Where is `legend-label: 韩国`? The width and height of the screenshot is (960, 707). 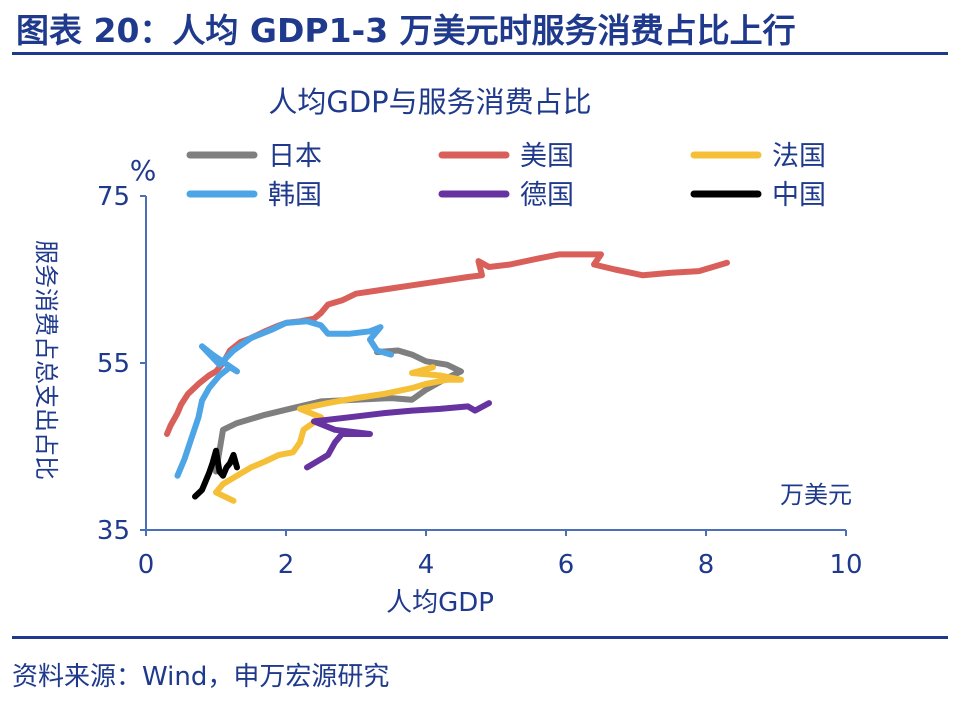
legend-label: 韩国 is located at coordinates (295, 195).